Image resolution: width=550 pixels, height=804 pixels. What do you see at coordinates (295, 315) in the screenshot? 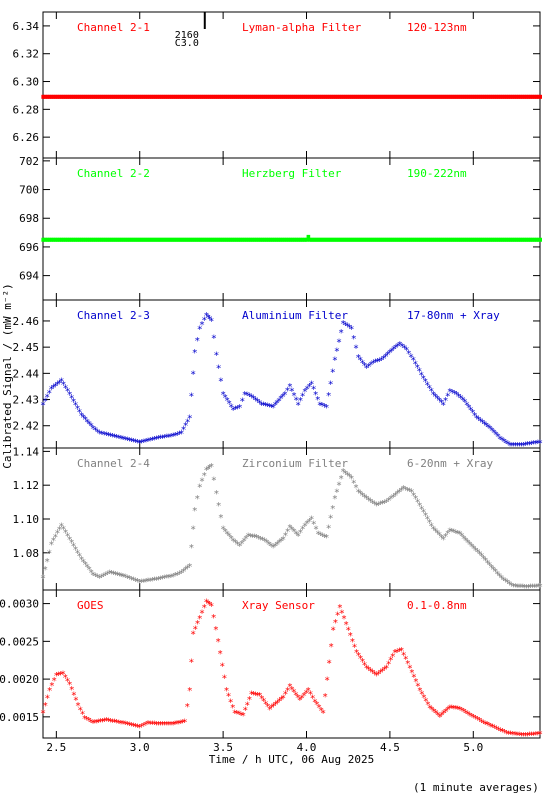
I see `panel-label-filter: Aluminium Filter` at bounding box center [295, 315].